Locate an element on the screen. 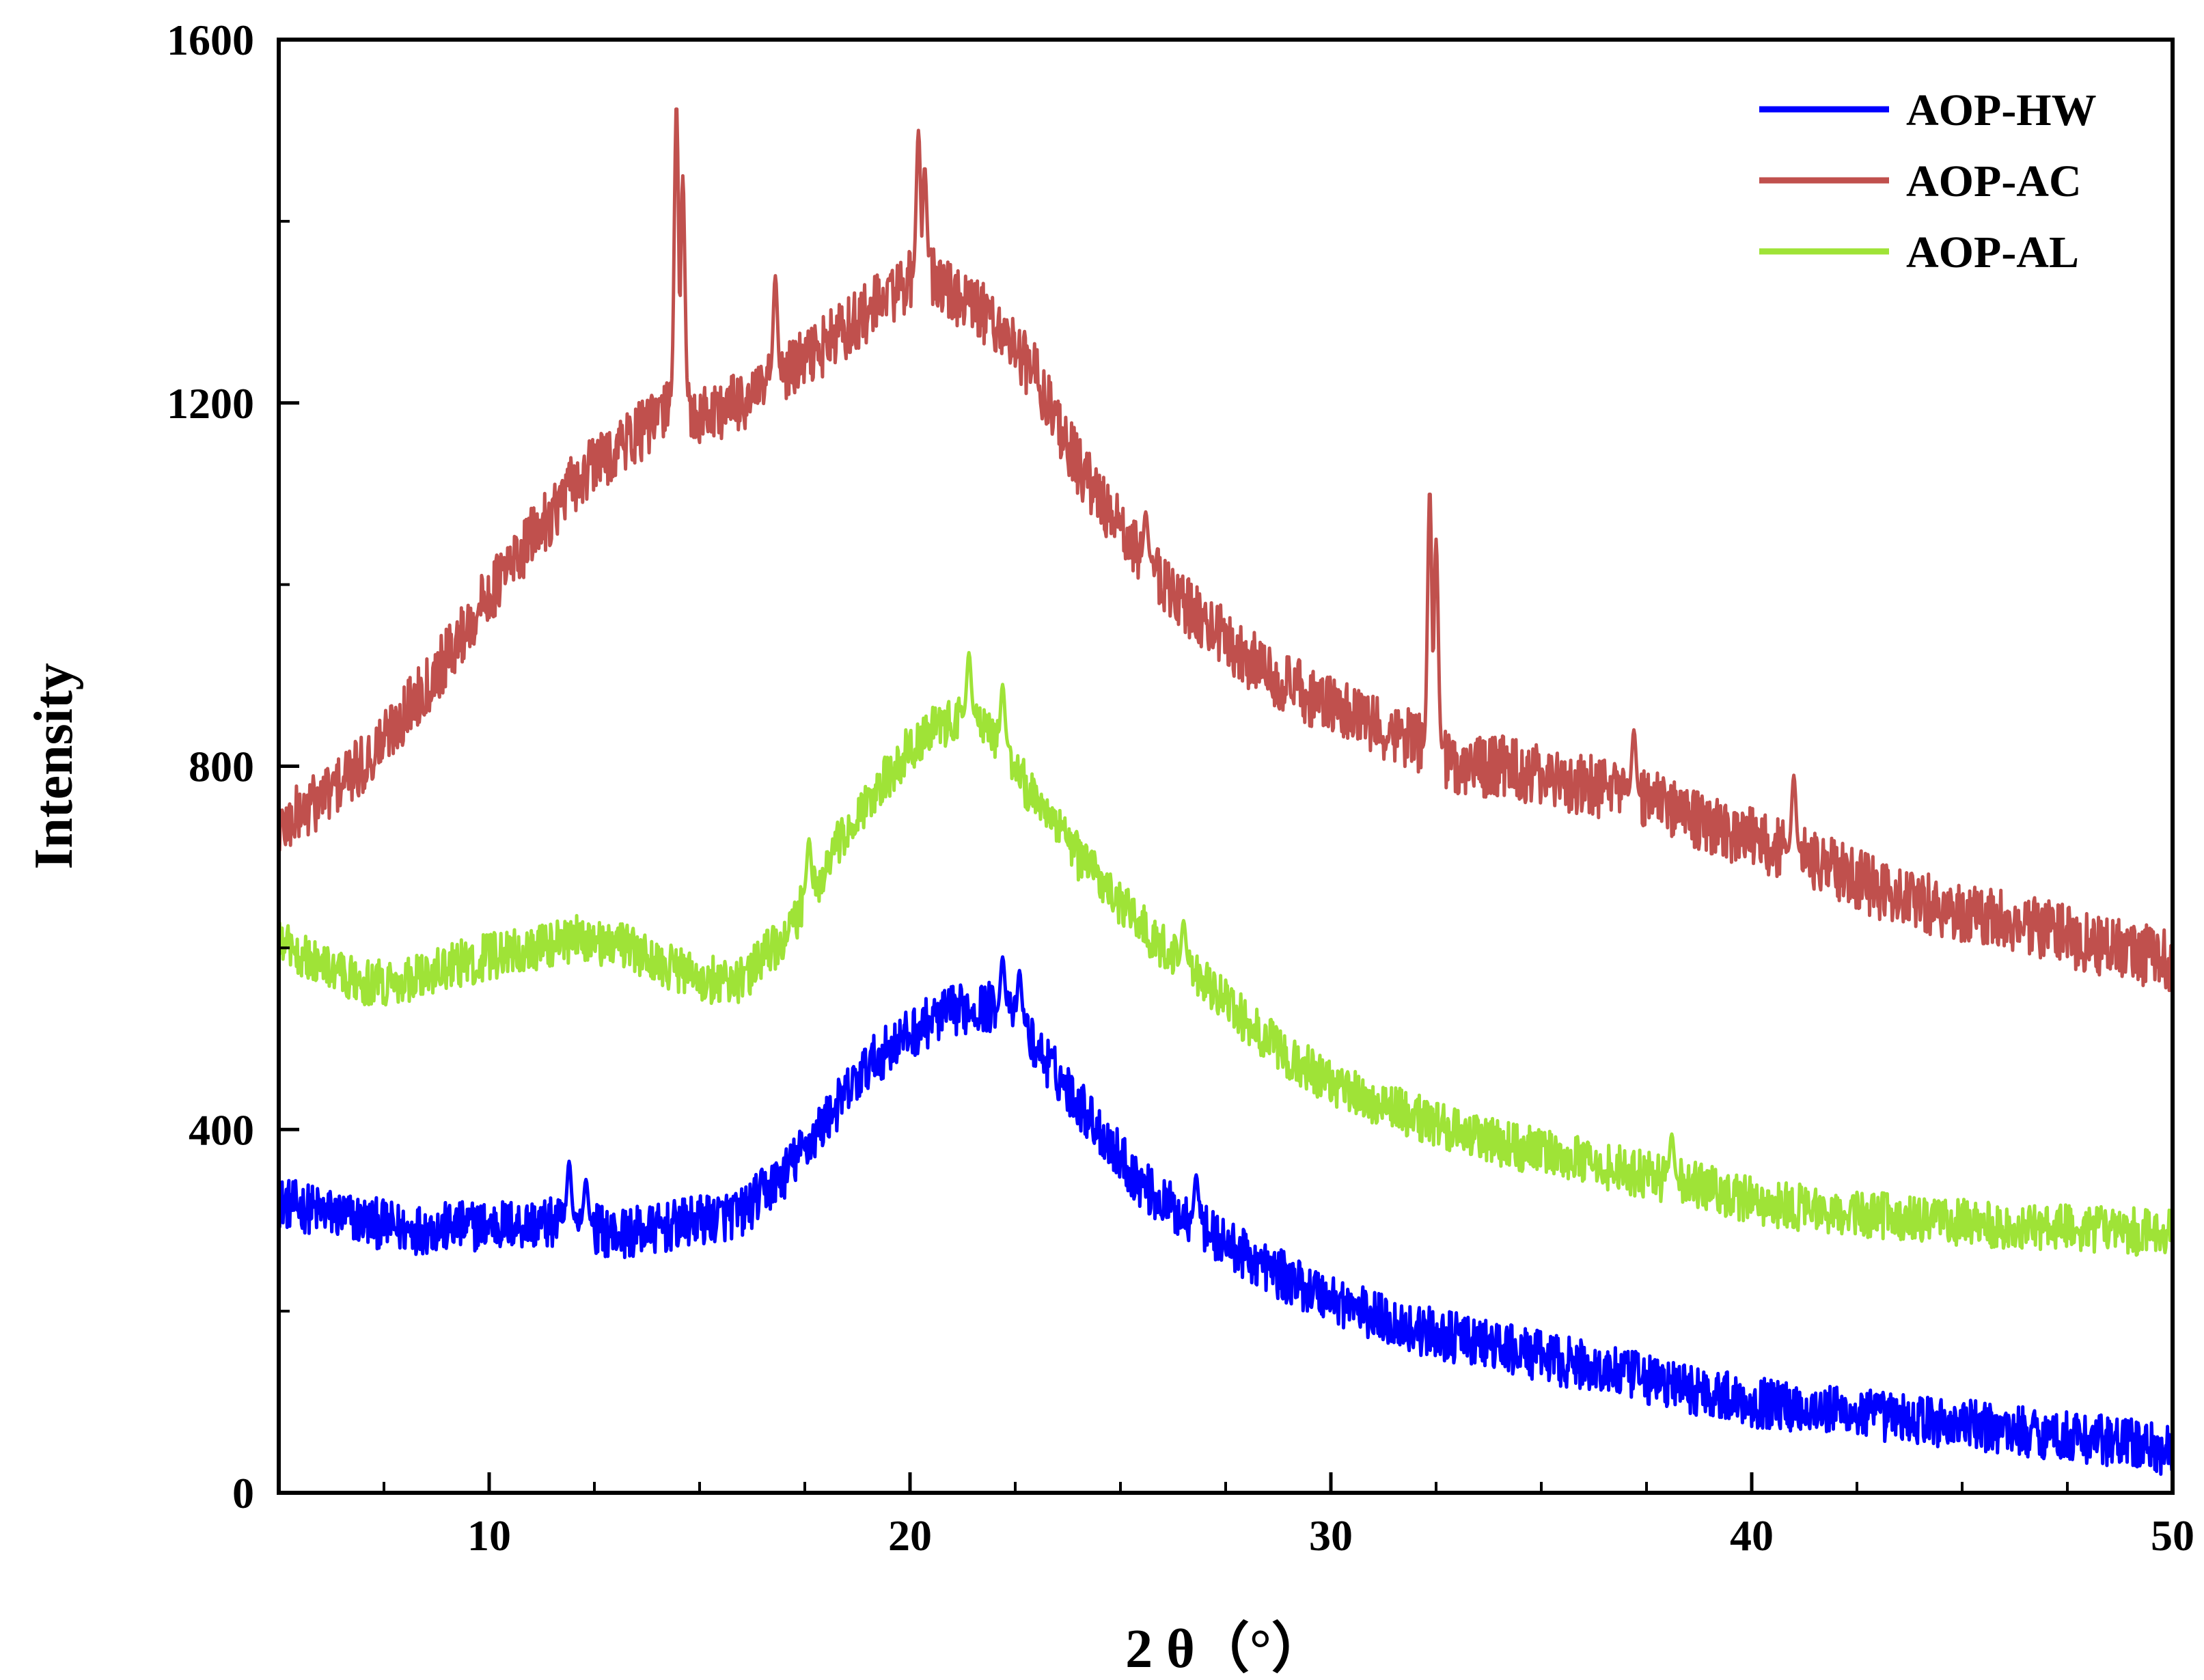  y-tick-label: 400 is located at coordinates (221, 1129).